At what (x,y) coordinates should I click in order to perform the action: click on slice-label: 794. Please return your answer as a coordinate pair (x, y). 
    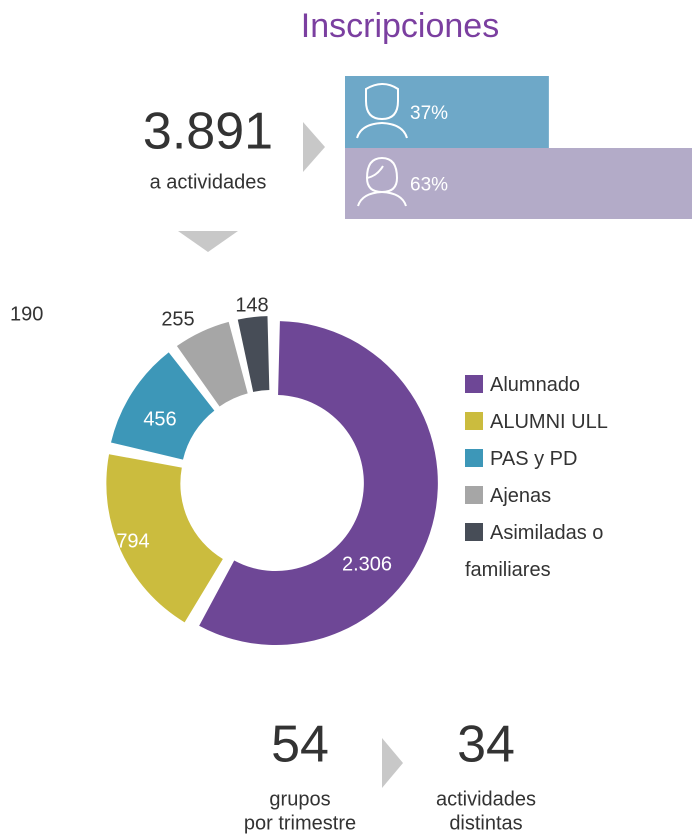
    Looking at the image, I should click on (132, 541).